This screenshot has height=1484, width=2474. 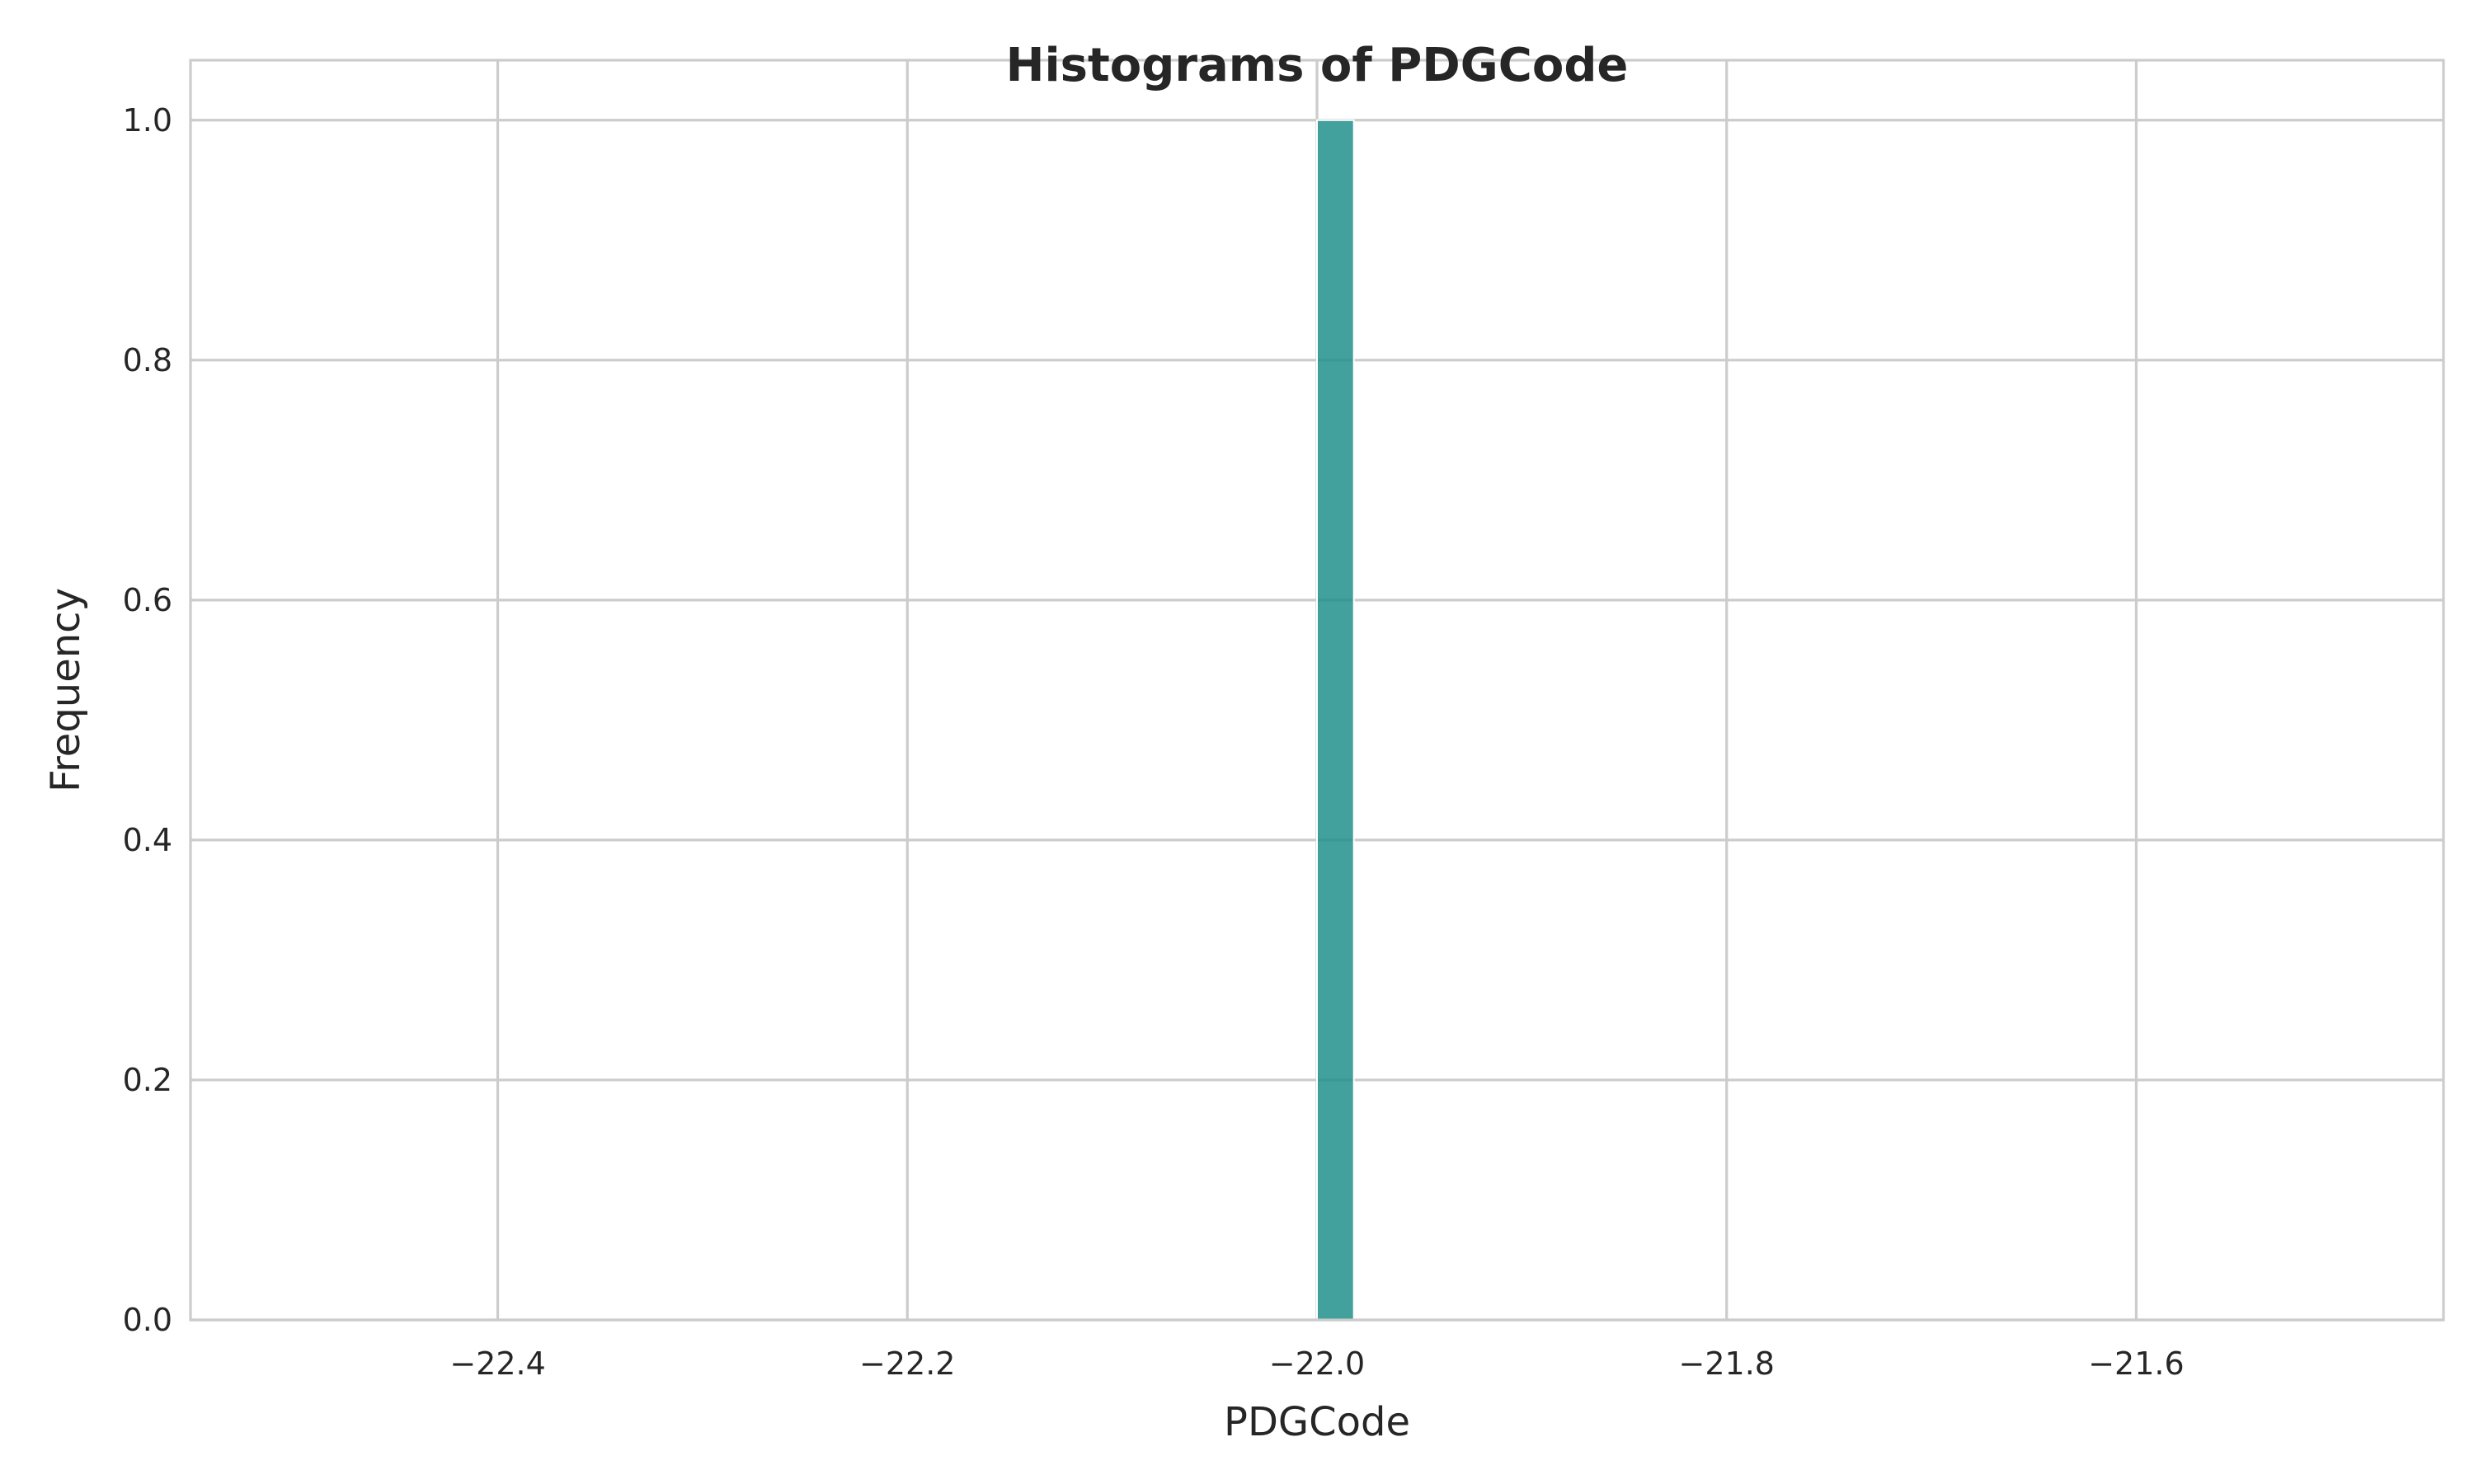 I want to click on x-tick-label: −21.6, so click(x=2136, y=1363).